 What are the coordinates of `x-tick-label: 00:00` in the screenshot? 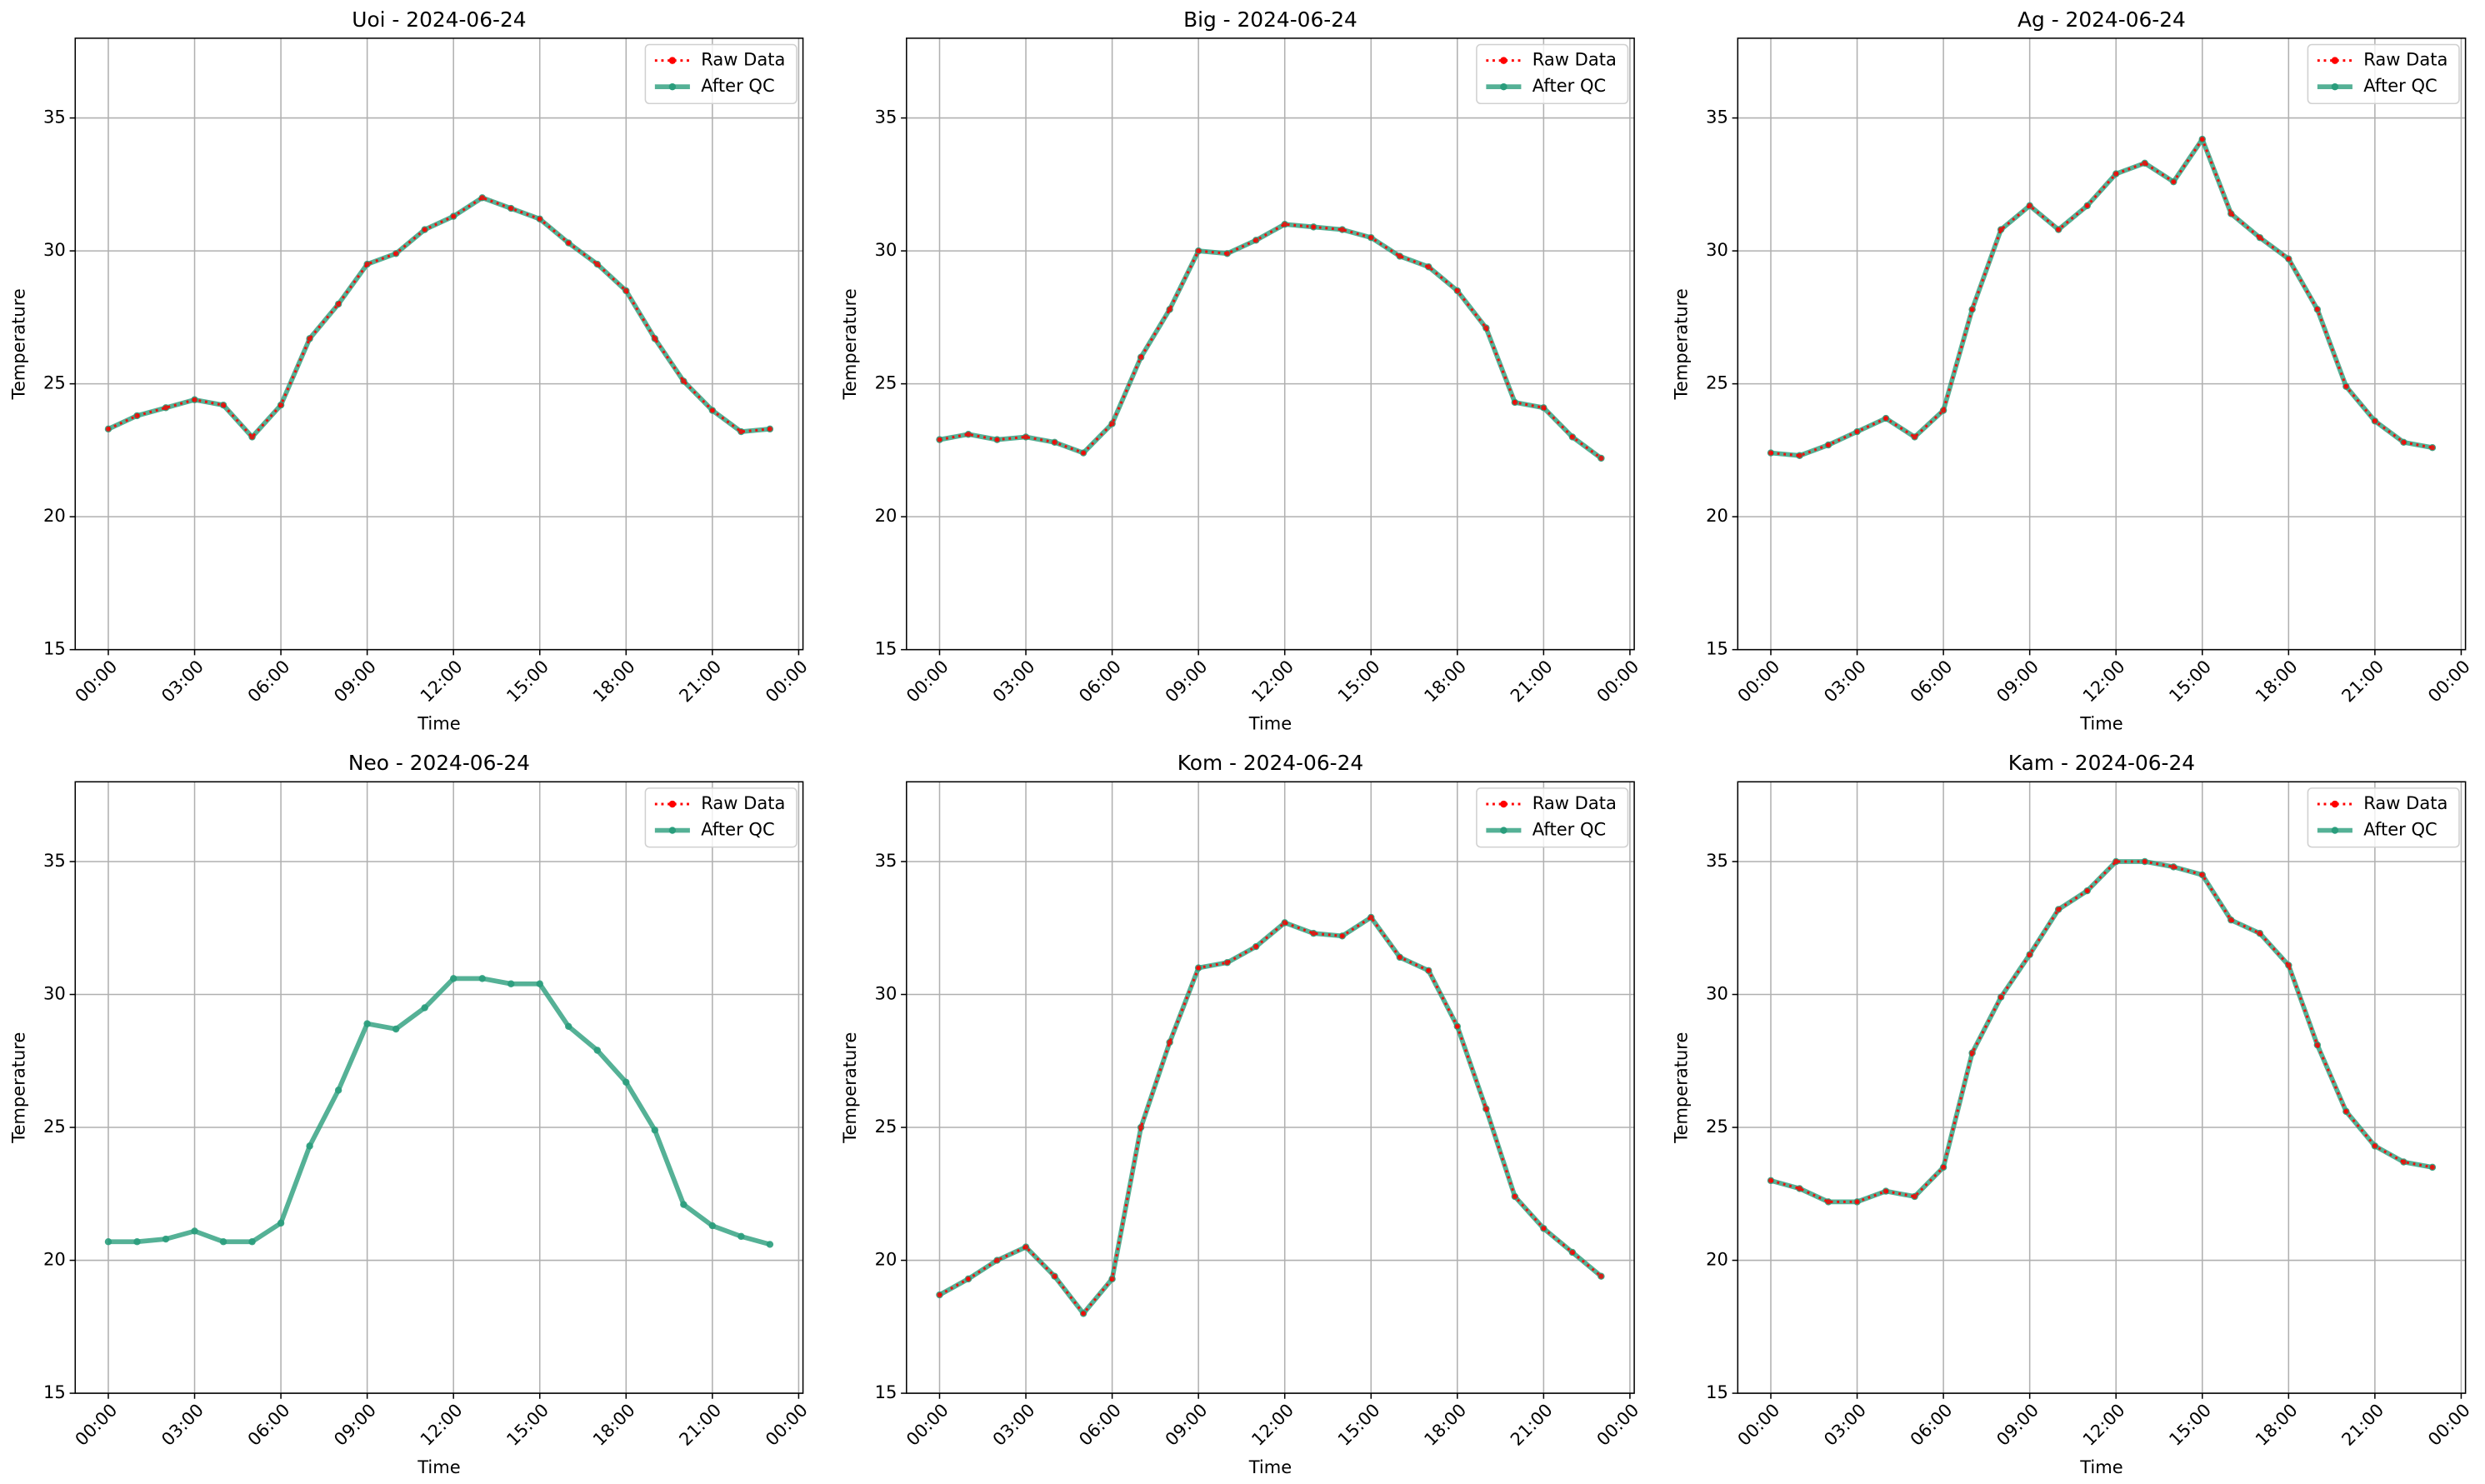 It's located at (1617, 1424).